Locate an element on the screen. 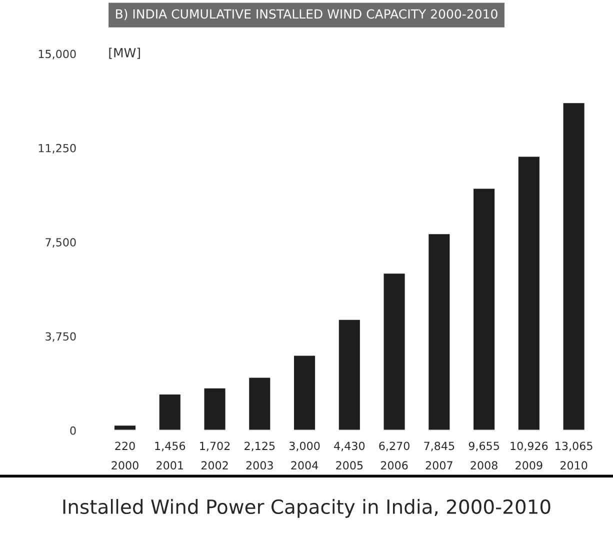 The height and width of the screenshot is (538, 613). x-tick-label: 2005 is located at coordinates (349, 465).